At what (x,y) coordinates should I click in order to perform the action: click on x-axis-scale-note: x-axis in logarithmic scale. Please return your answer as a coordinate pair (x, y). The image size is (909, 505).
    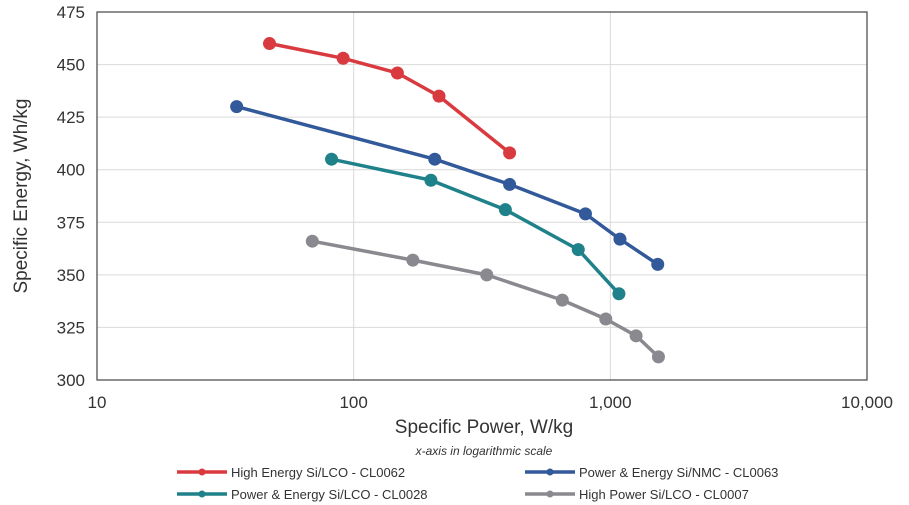
    Looking at the image, I should click on (484, 451).